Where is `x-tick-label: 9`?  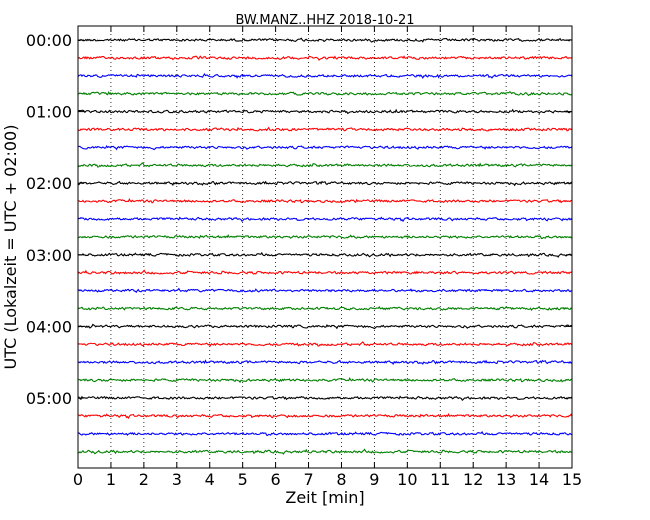
x-tick-label: 9 is located at coordinates (374, 479).